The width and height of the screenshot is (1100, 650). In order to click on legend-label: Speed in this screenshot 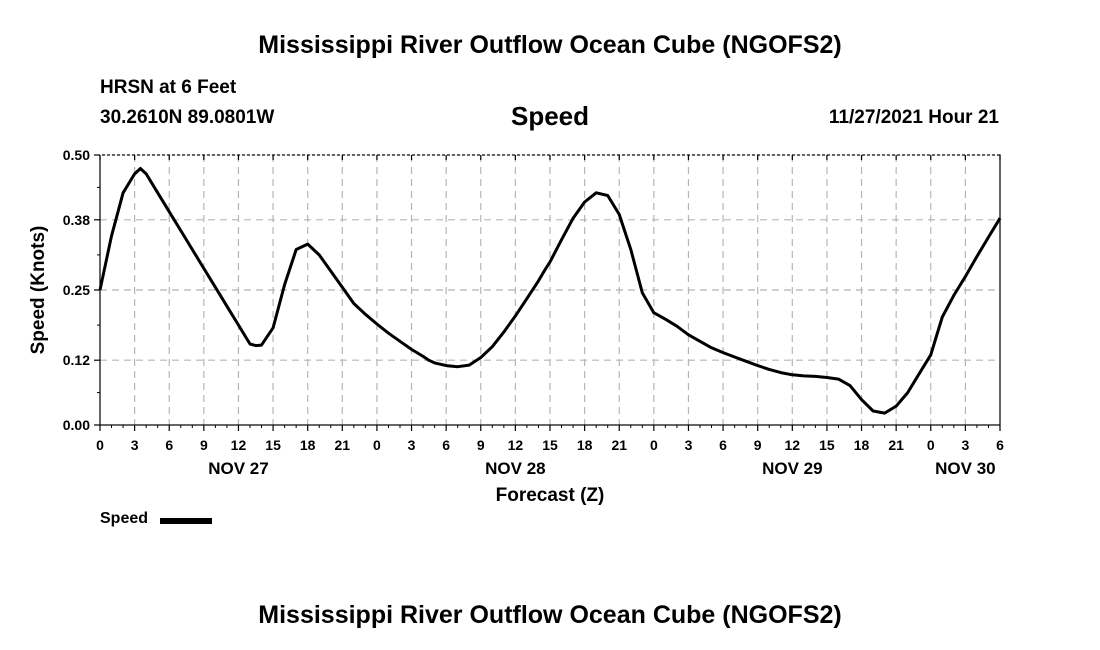, I will do `click(124, 518)`.